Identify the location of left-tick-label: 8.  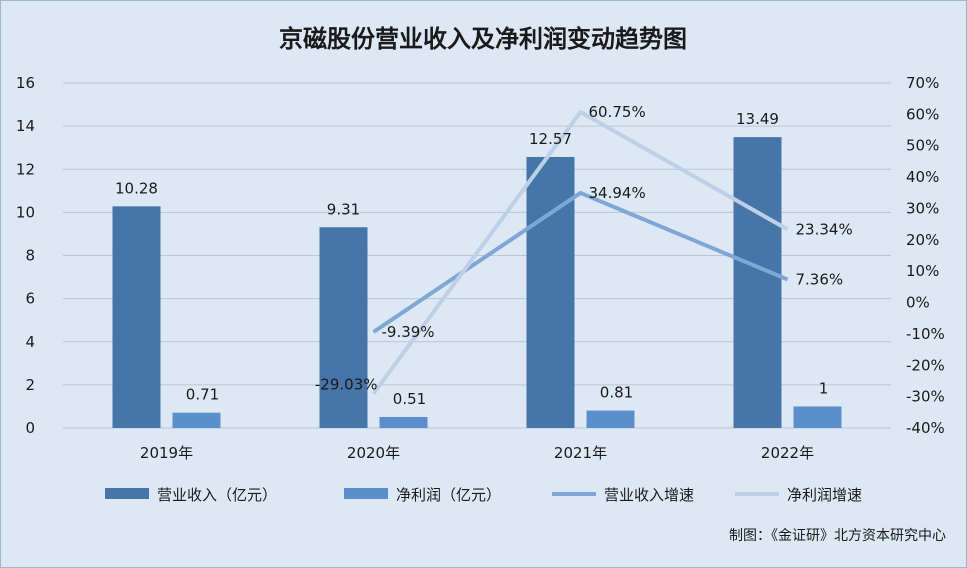
(30, 256).